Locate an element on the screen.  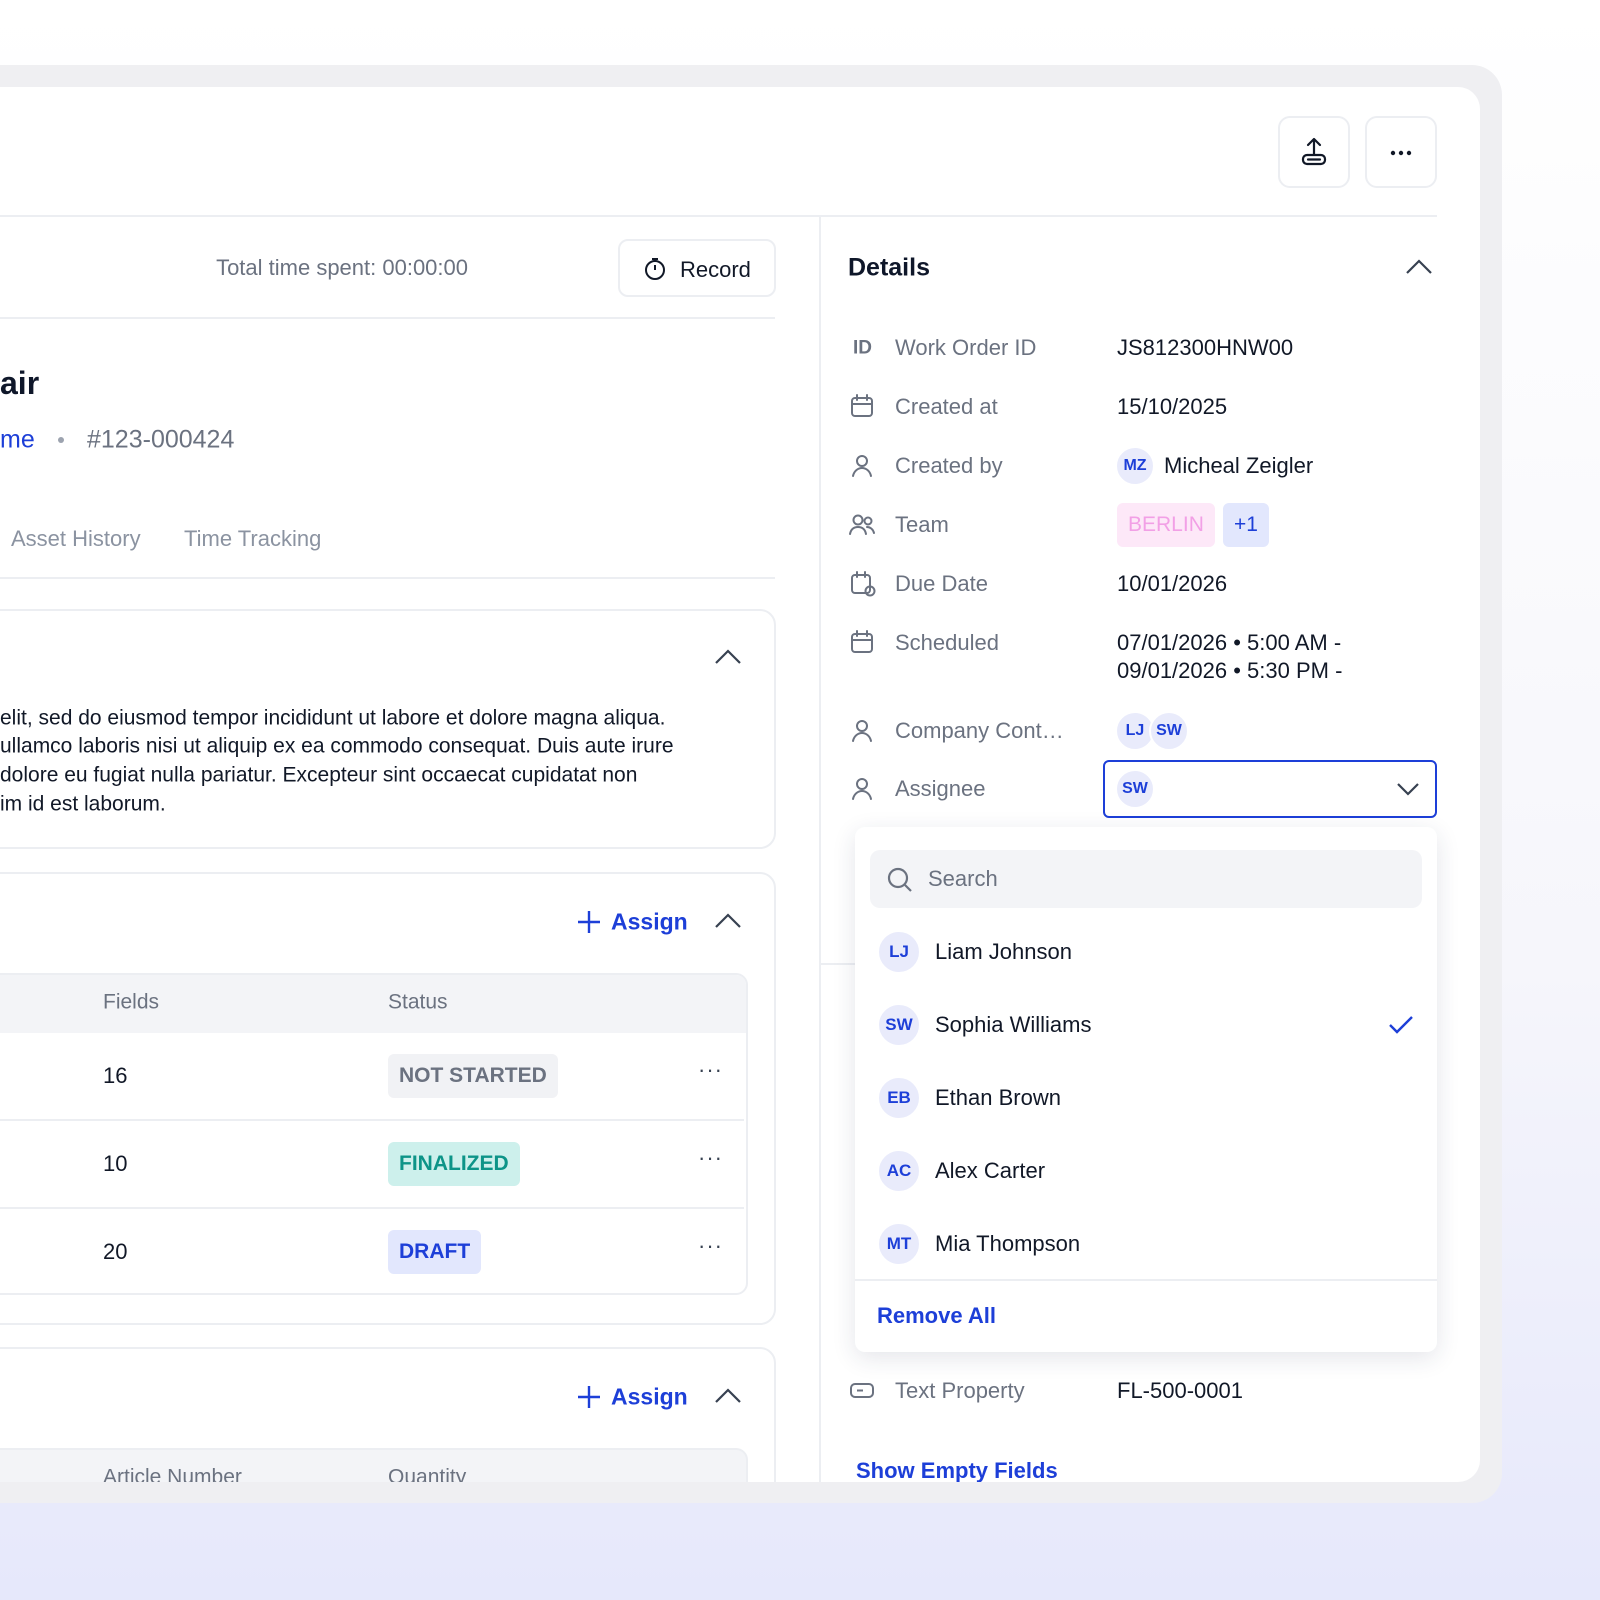
more-button is located at coordinates (1401, 152).